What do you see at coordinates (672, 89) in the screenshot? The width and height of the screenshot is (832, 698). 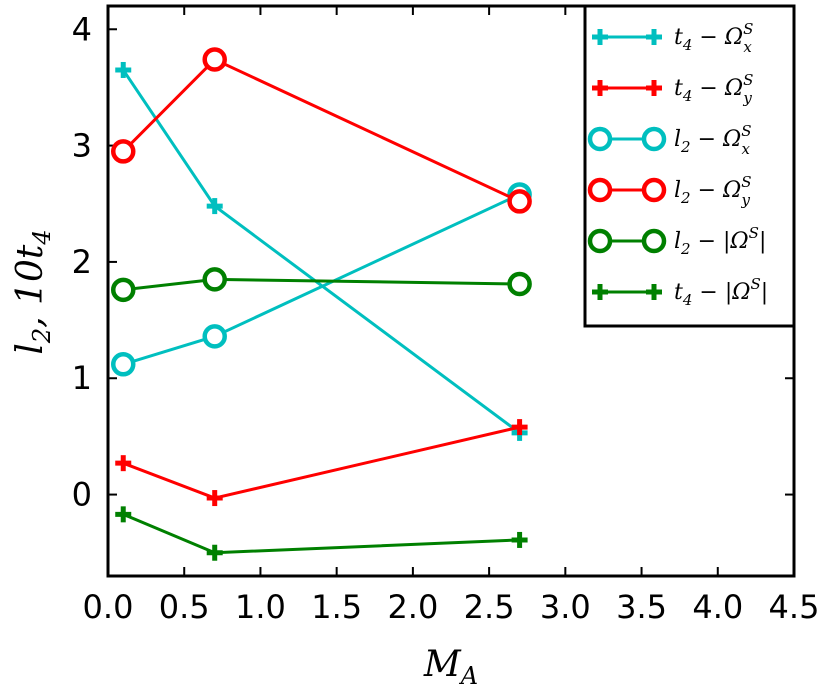 I see `legend-entry: t4 − ΩS y` at bounding box center [672, 89].